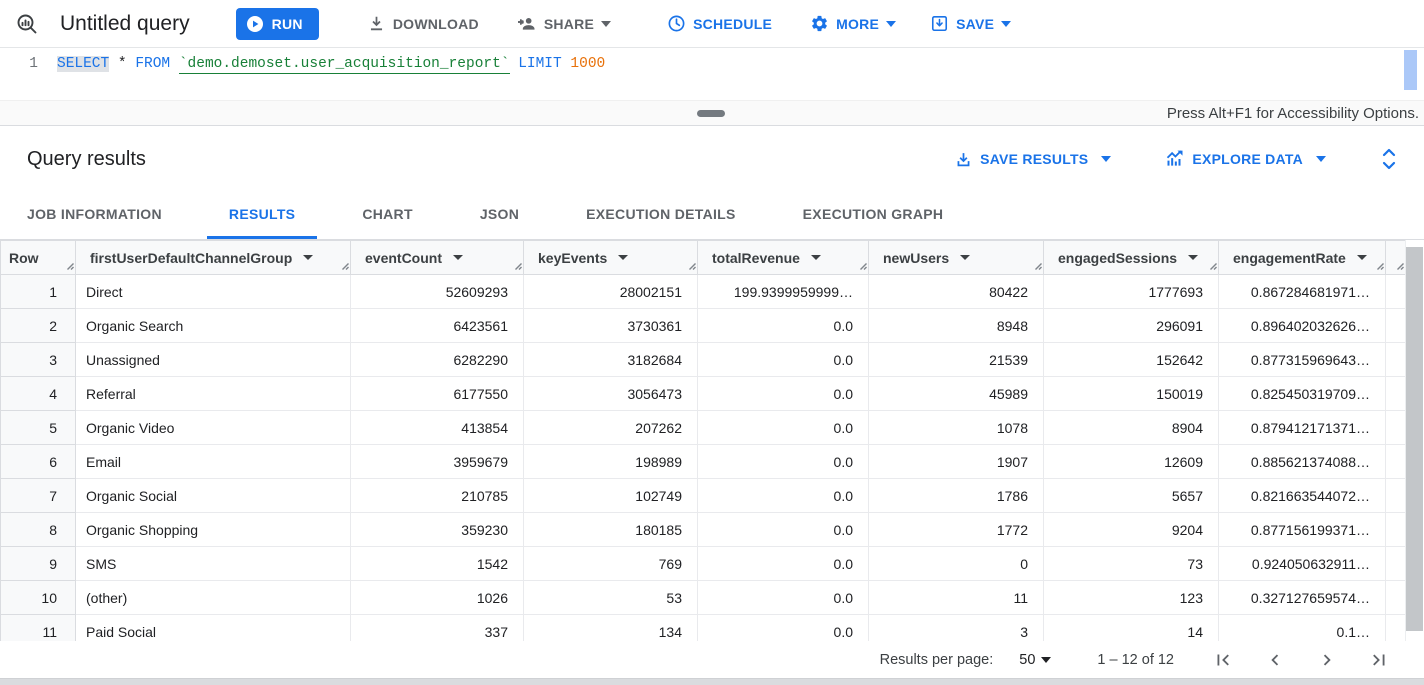  I want to click on results-per-page-label: Results per page:, so click(936, 659).